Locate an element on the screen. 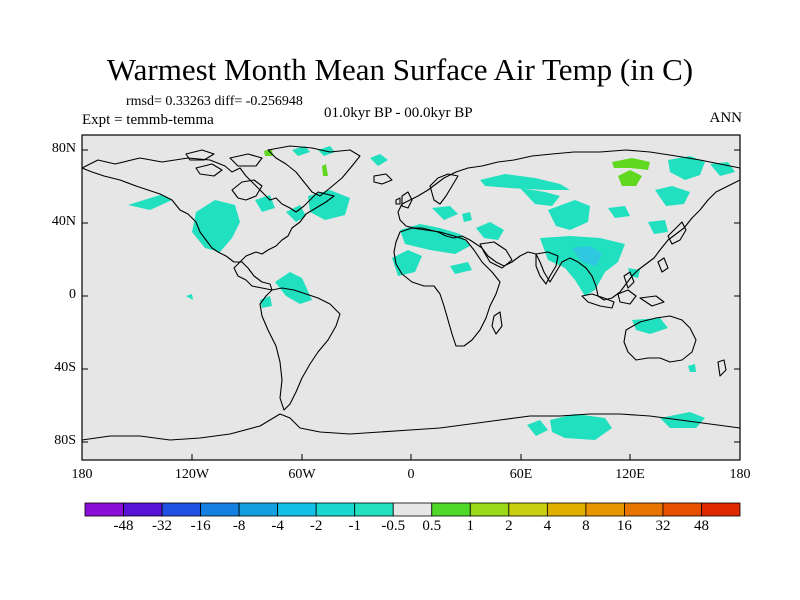  experiment-label: Expt = temmb-temma is located at coordinates (148, 120).